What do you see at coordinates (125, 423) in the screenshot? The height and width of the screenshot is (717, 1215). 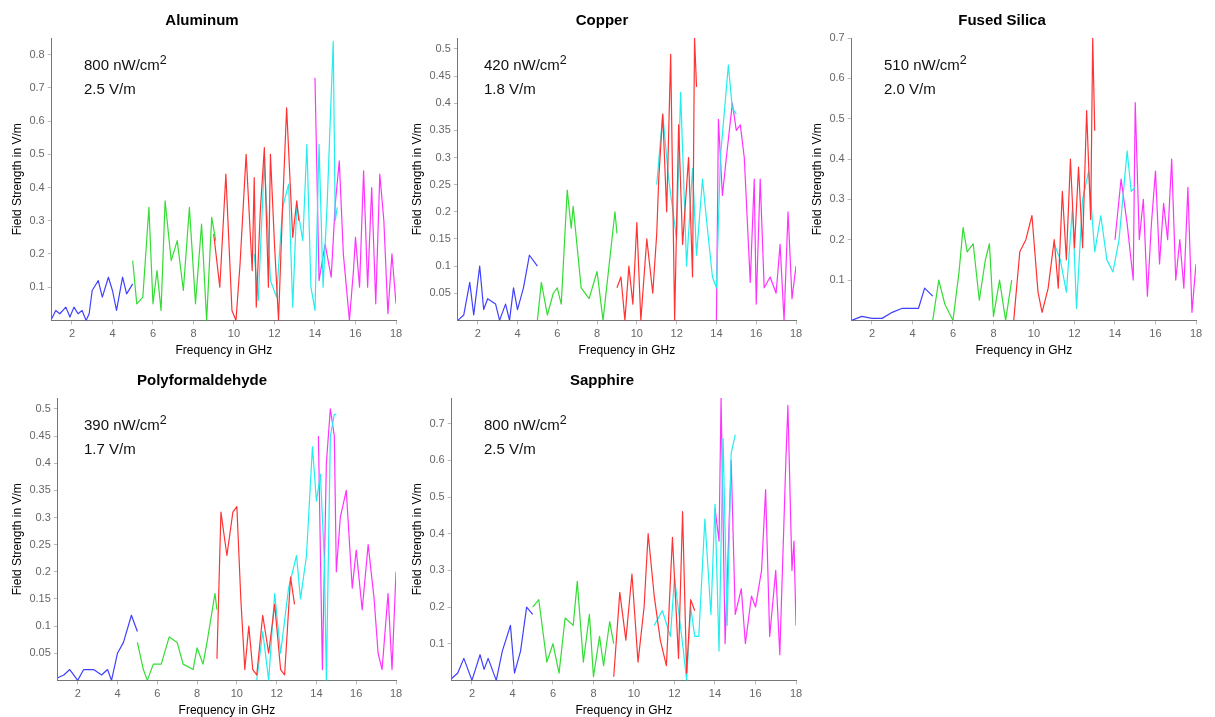 I see `annotation: 390 nW/cm$^{2}$` at bounding box center [125, 423].